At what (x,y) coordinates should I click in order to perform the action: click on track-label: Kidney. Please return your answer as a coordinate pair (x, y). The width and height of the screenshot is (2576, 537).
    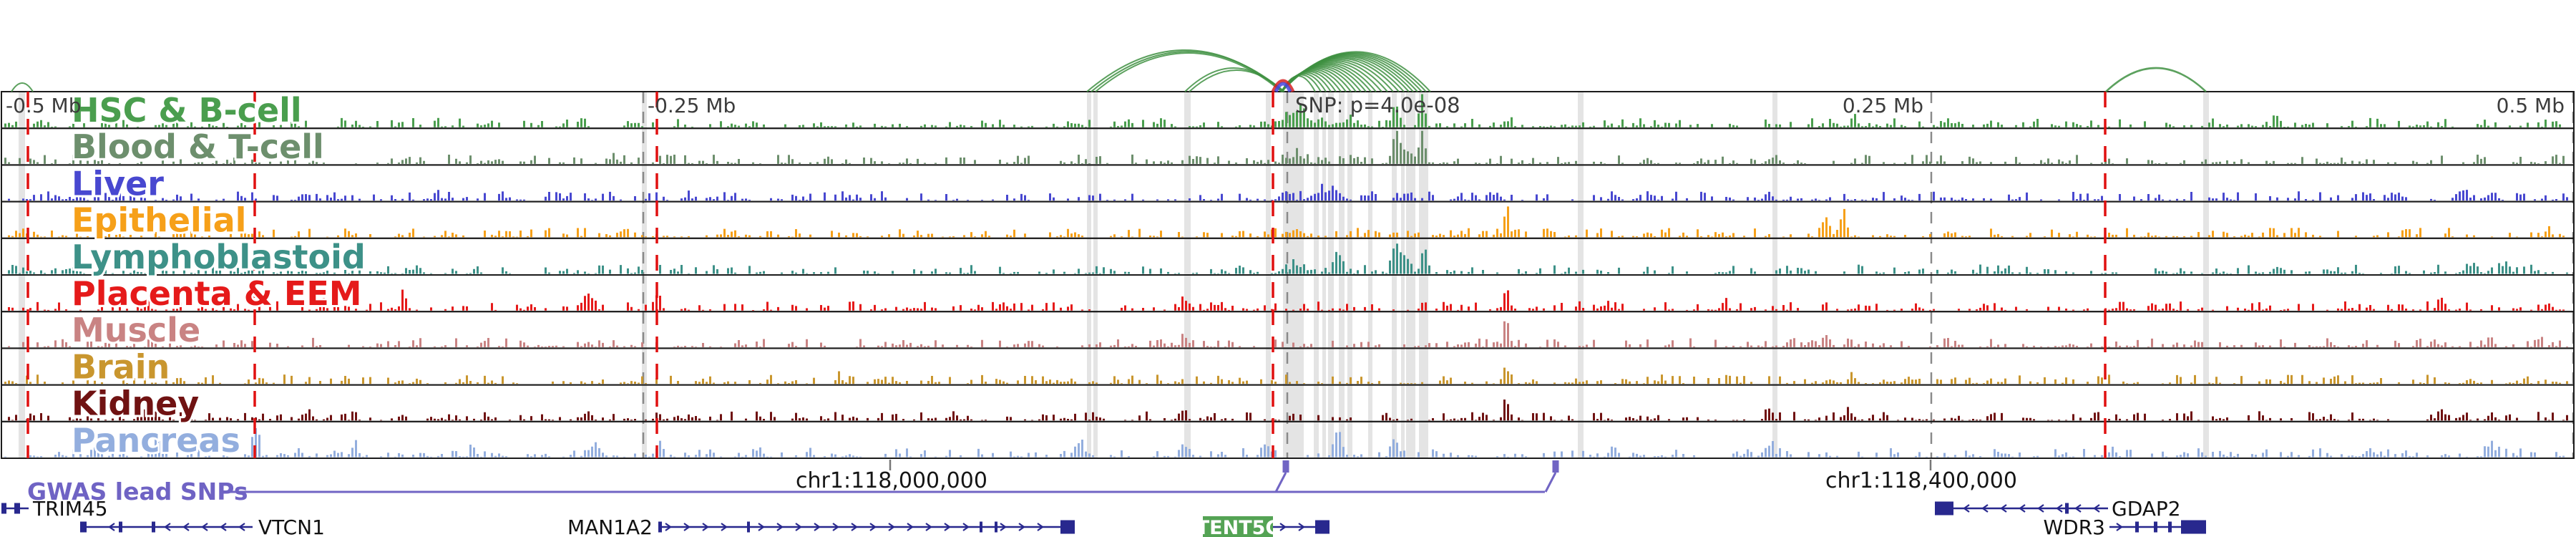
    Looking at the image, I should click on (135, 403).